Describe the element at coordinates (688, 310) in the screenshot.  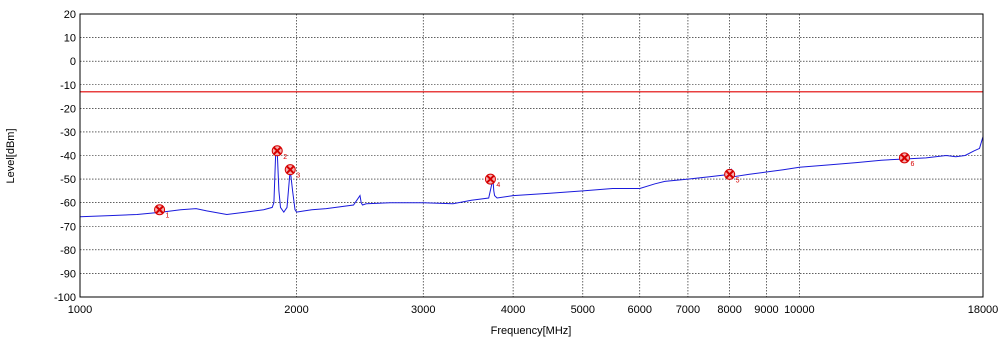
I see `x-tick-label: 7000` at that location.